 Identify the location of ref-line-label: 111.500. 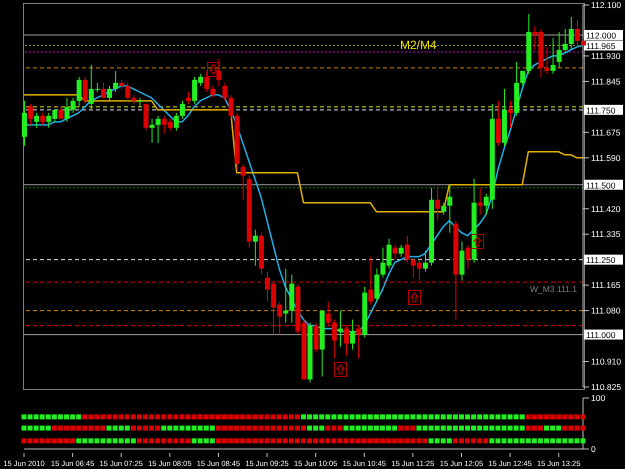
(601, 185).